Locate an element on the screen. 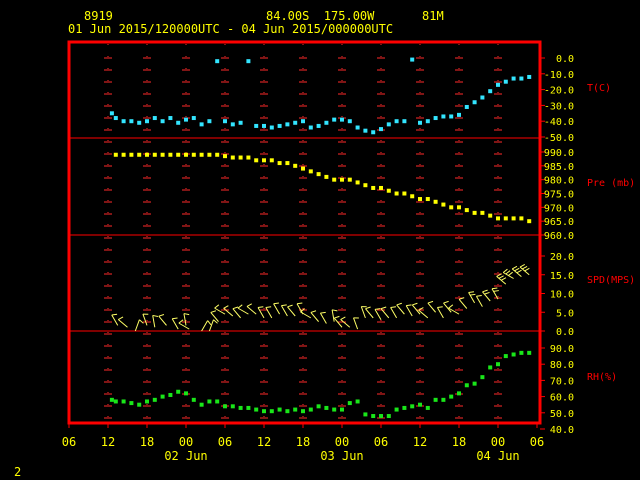  y-tick-label: 0.0 is located at coordinates (565, 59).